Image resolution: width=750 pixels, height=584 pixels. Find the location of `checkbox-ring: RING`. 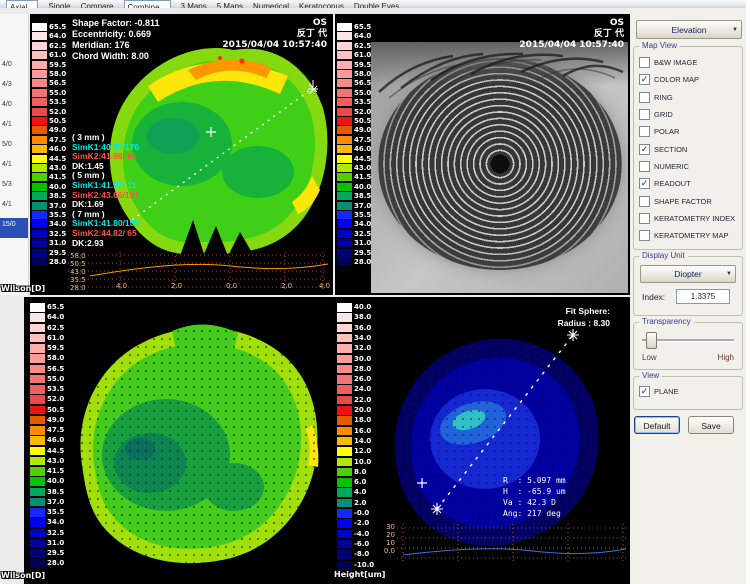

checkbox-ring: RING is located at coordinates (688, 97).